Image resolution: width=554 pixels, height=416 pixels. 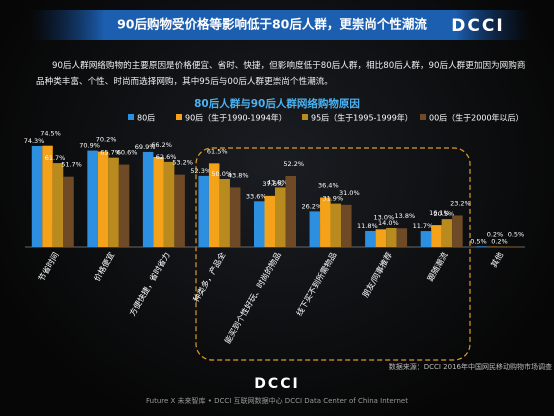 What do you see at coordinates (272, 24) in the screenshot?
I see `header-title: 90后购物受价格等影响低于80后人群，更崇尚个性潮流` at bounding box center [272, 24].